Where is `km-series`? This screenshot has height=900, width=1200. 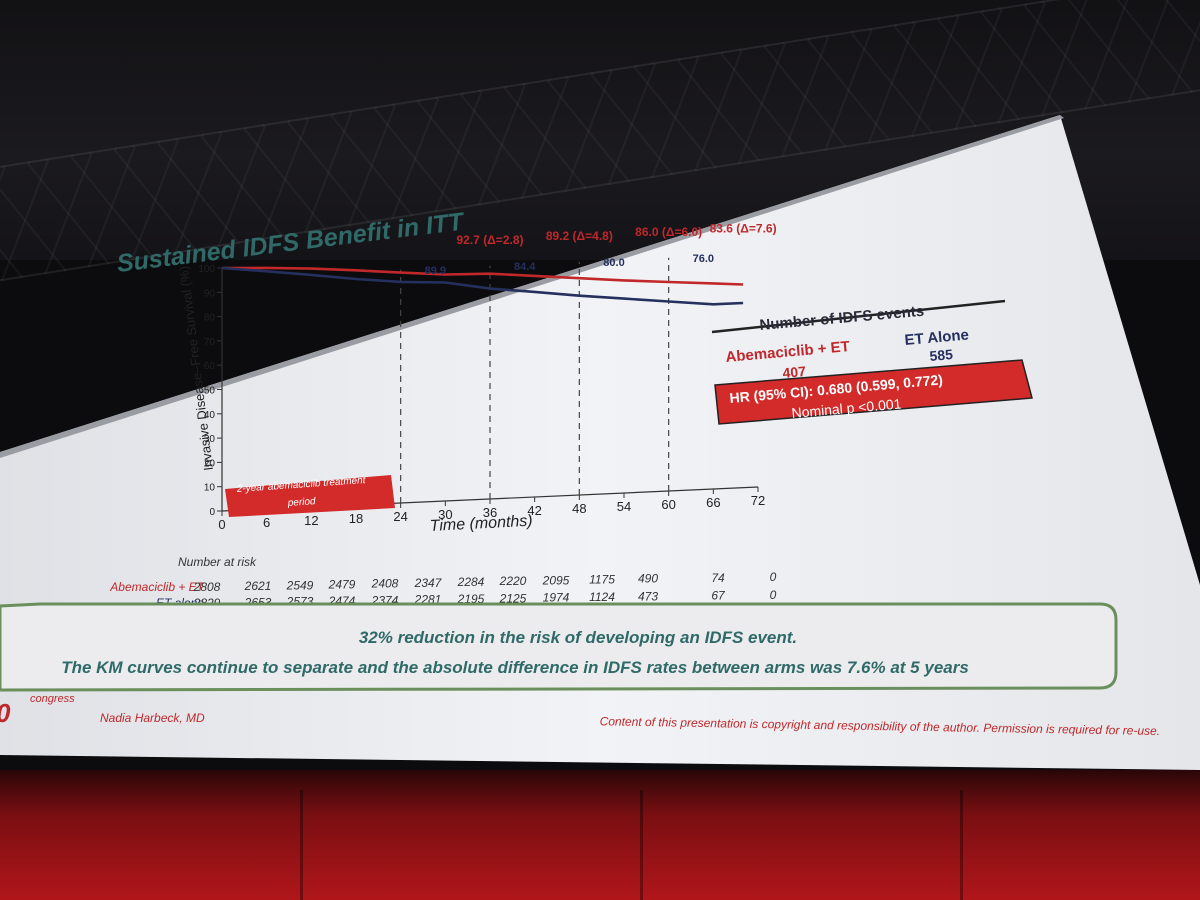
km-series is located at coordinates (482, 286).